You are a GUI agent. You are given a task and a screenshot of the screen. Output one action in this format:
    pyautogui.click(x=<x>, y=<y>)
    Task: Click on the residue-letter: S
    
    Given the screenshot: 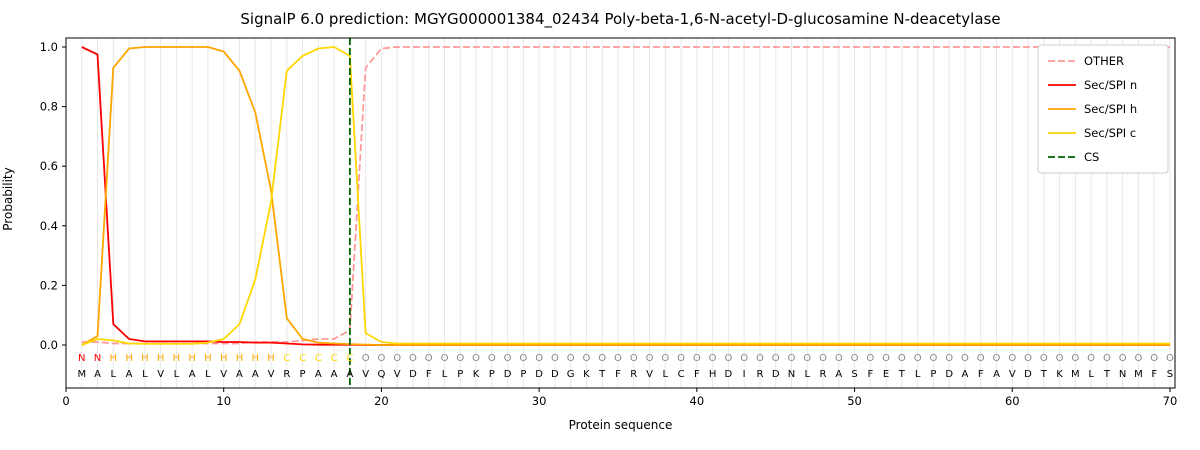 What is the action you would take?
    pyautogui.click(x=854, y=374)
    